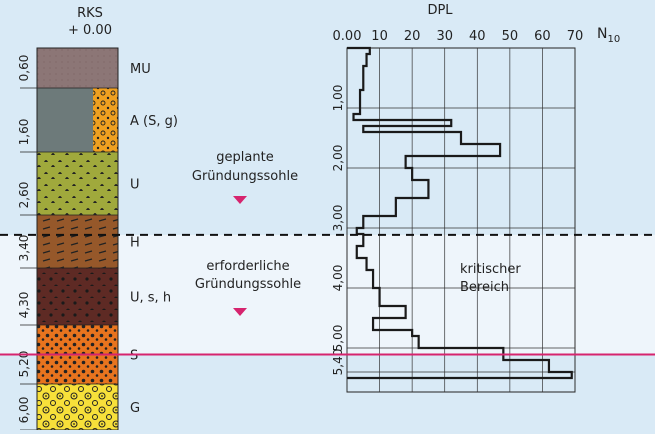  What do you see at coordinates (477, 36) in the screenshot?
I see `dpl-x-tick-4: 40` at bounding box center [477, 36].